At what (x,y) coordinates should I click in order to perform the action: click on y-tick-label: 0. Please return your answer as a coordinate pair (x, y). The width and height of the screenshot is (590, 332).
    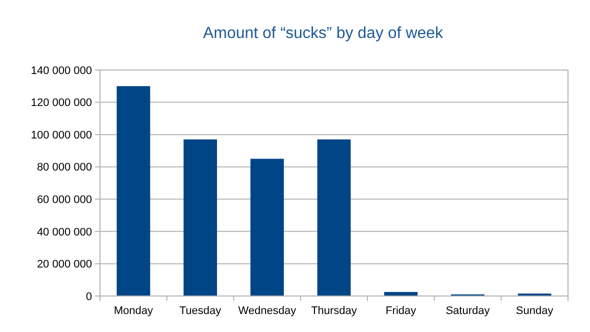
    Looking at the image, I should click on (89, 296).